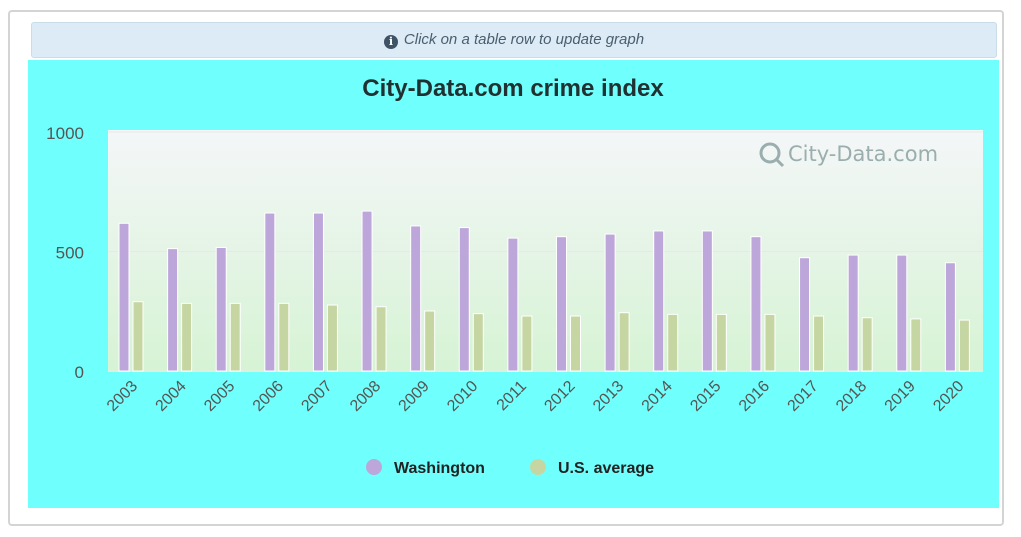 Image resolution: width=1021 pixels, height=537 pixels. What do you see at coordinates (705, 396) in the screenshot?
I see `x-tick-label: 2015` at bounding box center [705, 396].